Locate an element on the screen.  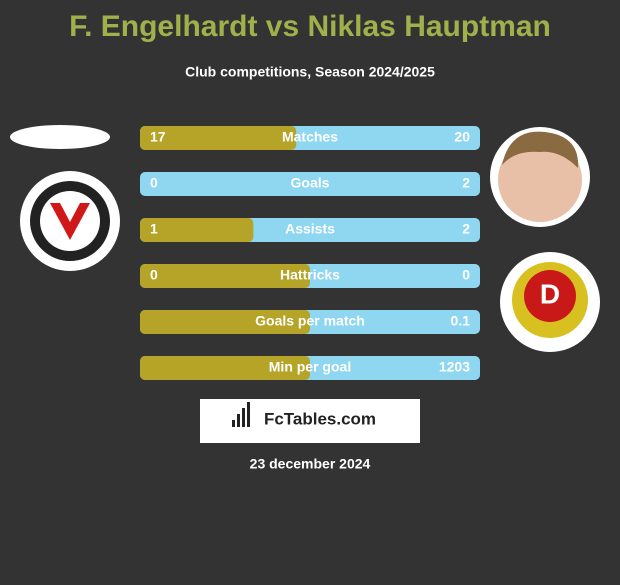
bar-right is located at coordinates (310, 184).